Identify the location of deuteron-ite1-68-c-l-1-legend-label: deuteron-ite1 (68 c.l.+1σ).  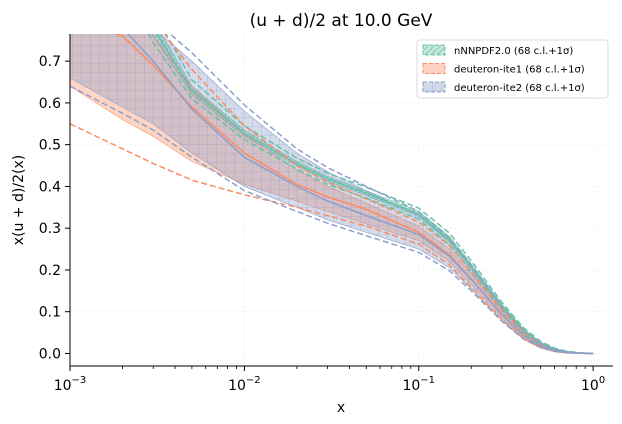
(519, 70).